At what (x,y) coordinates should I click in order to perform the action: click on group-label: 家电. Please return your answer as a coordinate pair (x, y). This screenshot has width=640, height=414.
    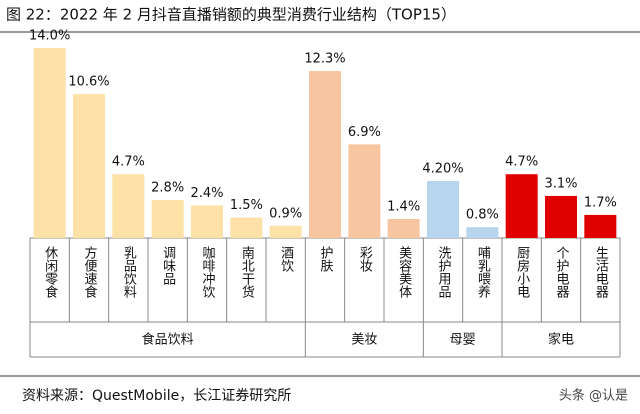
    Looking at the image, I should click on (561, 340).